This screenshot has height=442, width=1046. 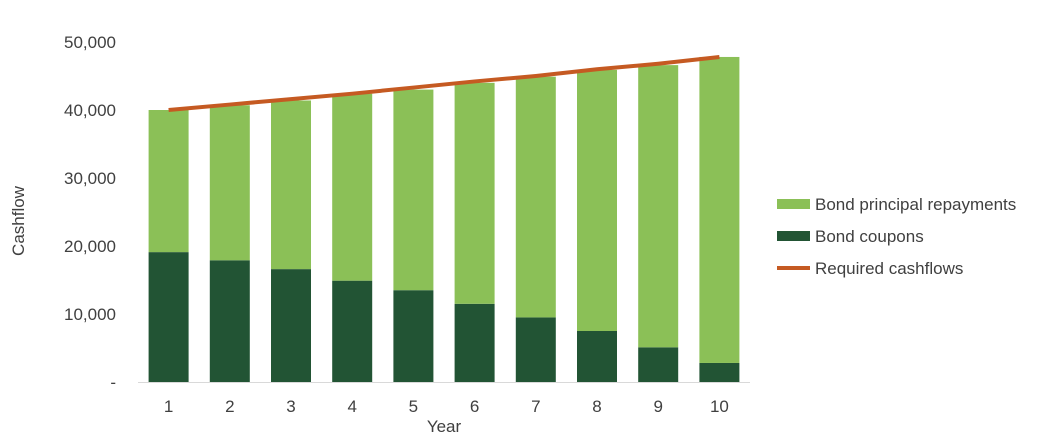 What do you see at coordinates (444, 426) in the screenshot?
I see `x-axis-title: Year` at bounding box center [444, 426].